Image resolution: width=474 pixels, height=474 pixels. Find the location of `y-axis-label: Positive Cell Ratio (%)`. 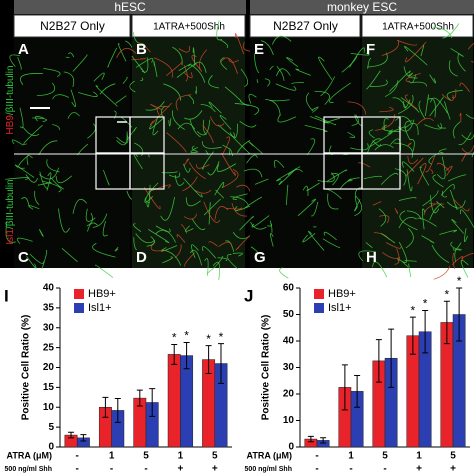

y-axis-label: Positive Cell Ratio (%) is located at coordinates (266, 368).